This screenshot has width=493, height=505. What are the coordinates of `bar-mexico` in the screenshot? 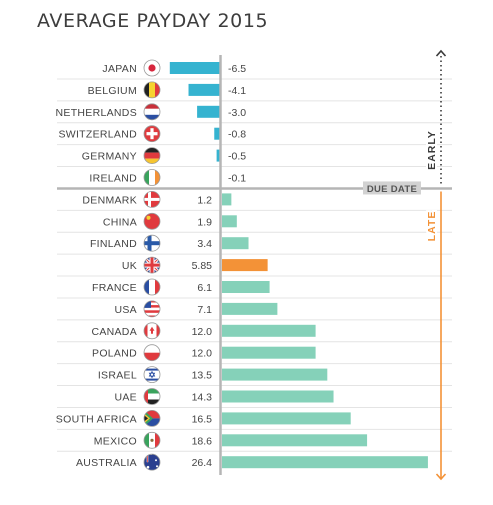 It's located at (295, 440).